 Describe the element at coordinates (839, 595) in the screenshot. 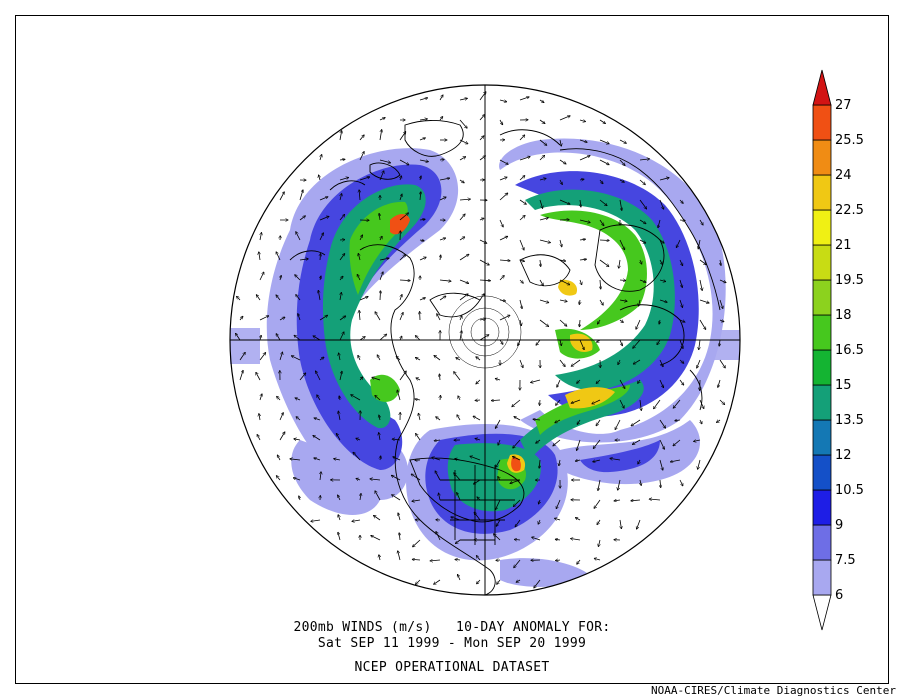

I see `colorbar-tick-label: 6` at that location.